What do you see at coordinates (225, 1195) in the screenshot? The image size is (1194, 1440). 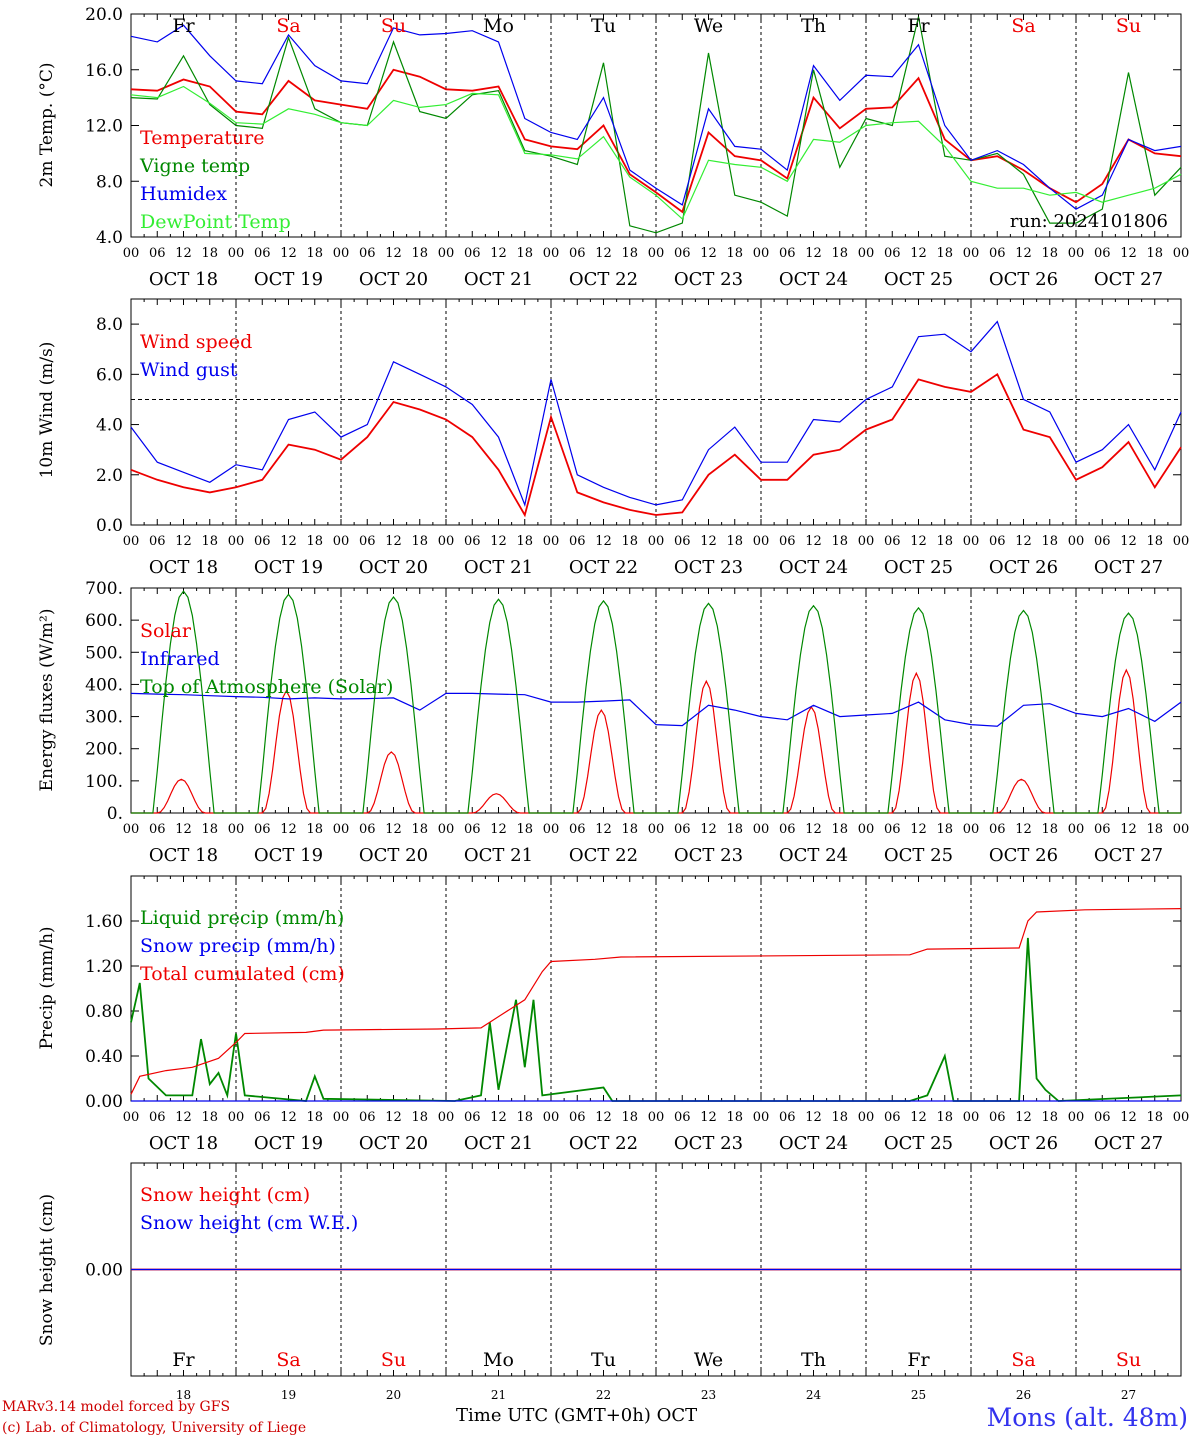 I see `legend-entry: Snow height (cm)` at bounding box center [225, 1195].